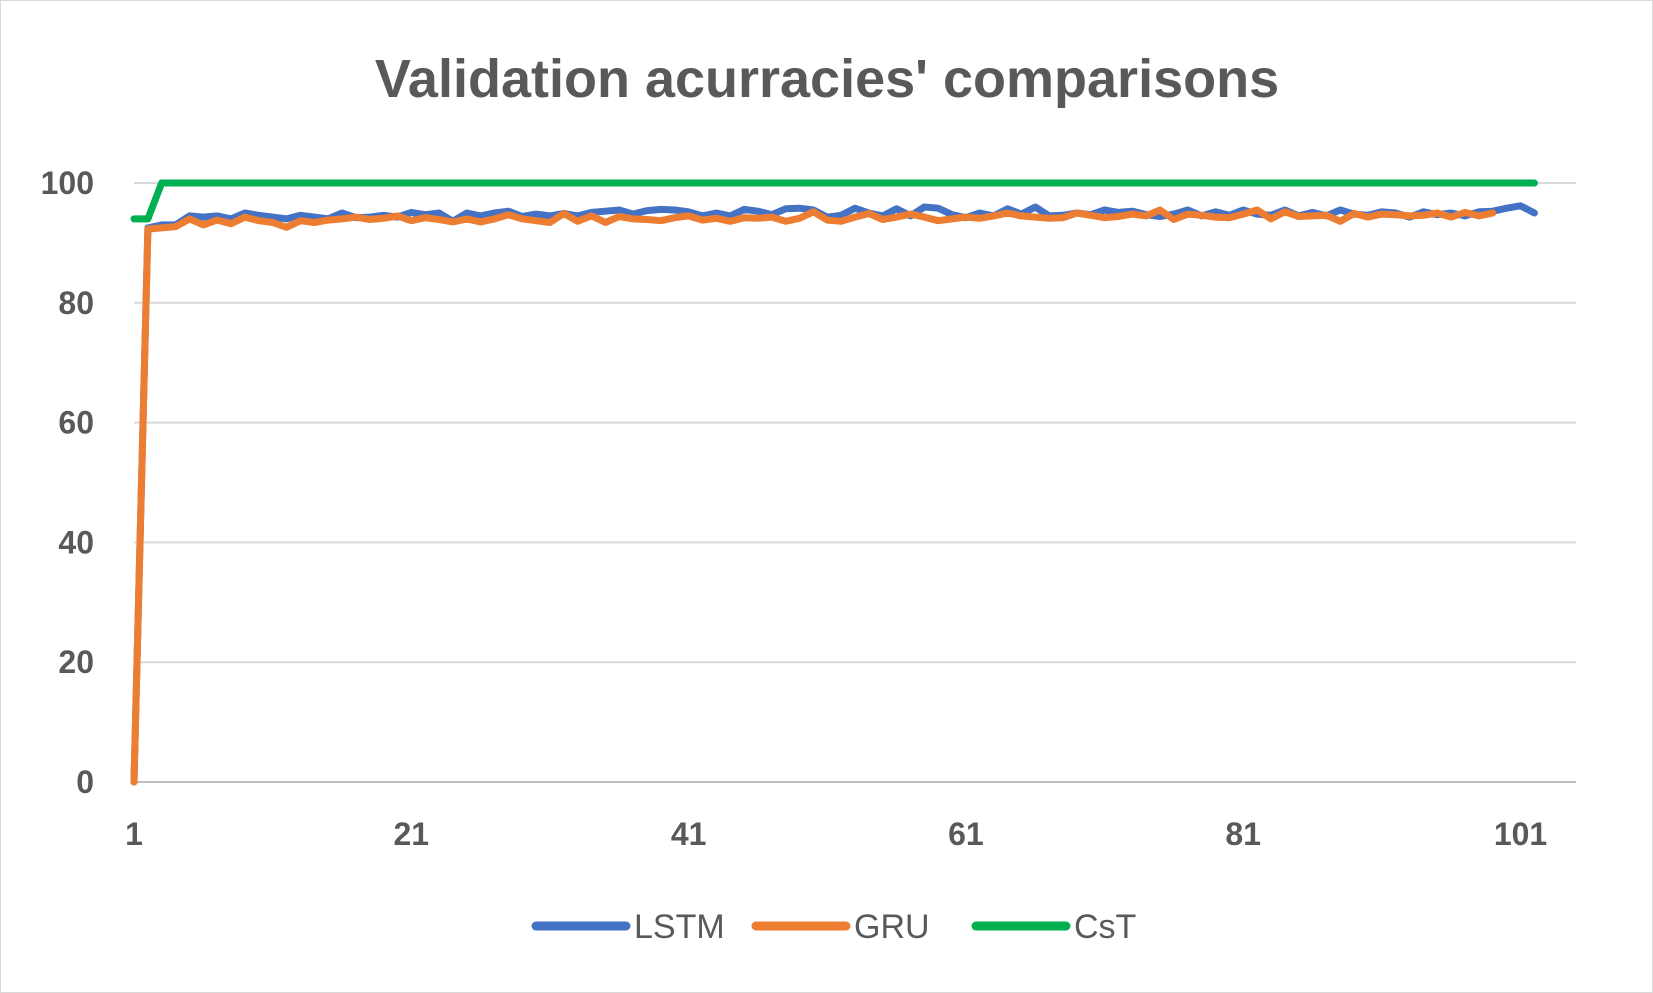 The height and width of the screenshot is (993, 1653). What do you see at coordinates (834, 201) in the screenshot?
I see `series-line-cst` at bounding box center [834, 201].